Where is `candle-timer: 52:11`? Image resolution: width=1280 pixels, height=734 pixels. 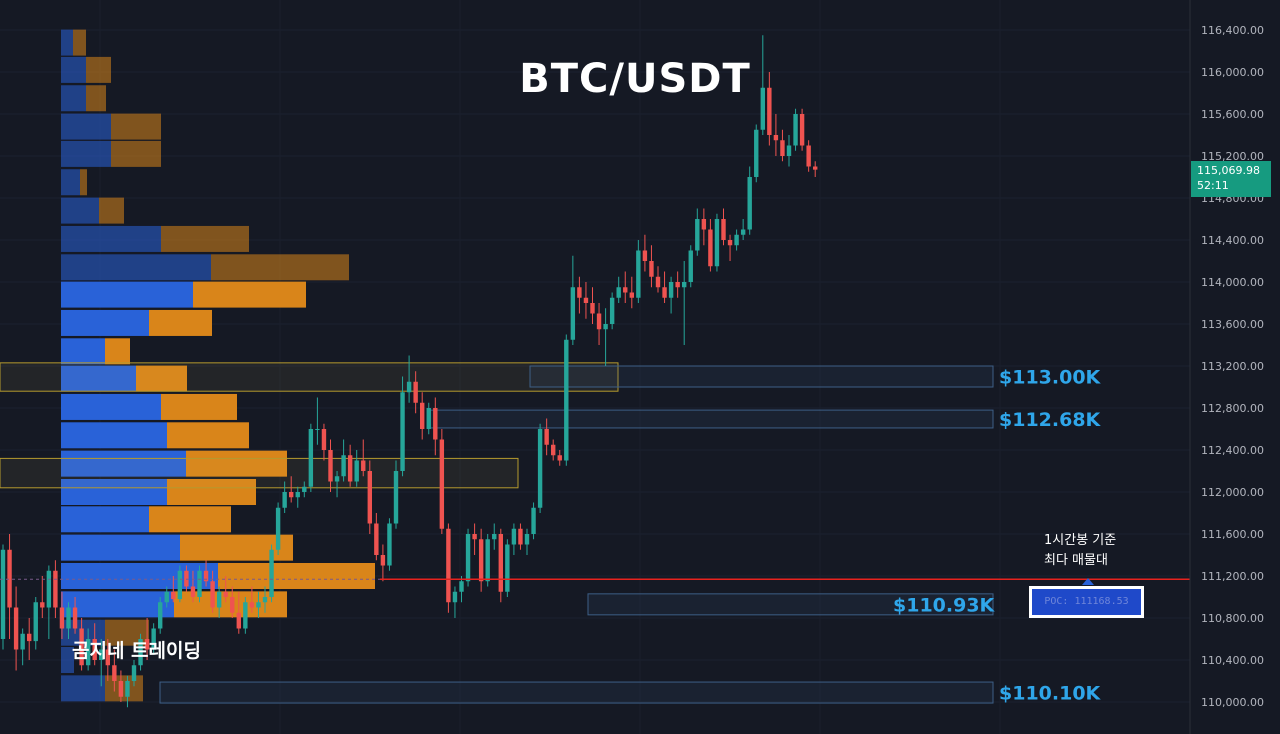
candle-timer: 52:11 is located at coordinates (1213, 185).